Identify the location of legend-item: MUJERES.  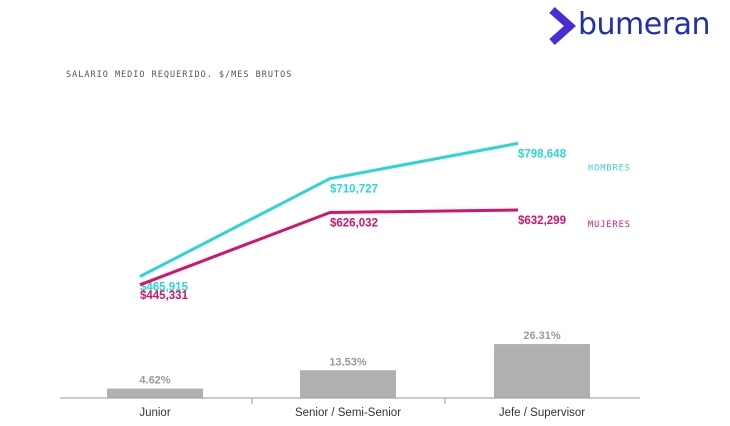
(609, 225).